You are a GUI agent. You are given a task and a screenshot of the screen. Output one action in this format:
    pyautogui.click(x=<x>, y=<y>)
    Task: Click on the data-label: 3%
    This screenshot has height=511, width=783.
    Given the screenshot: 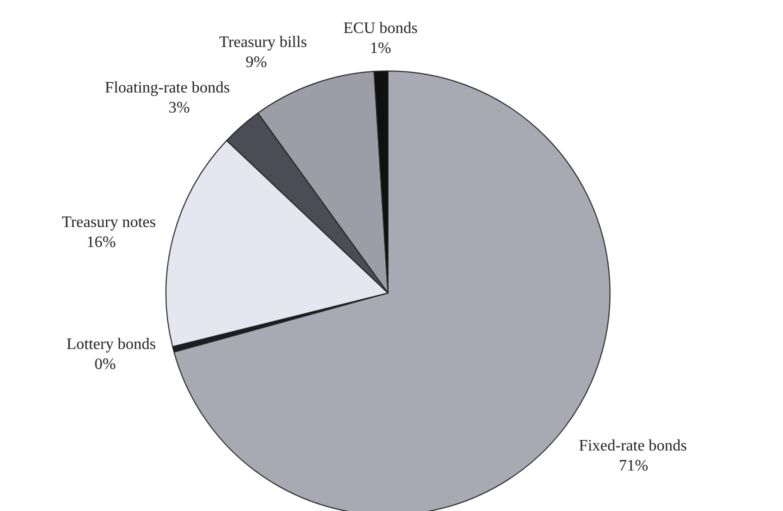 What is the action you would take?
    pyautogui.click(x=179, y=108)
    